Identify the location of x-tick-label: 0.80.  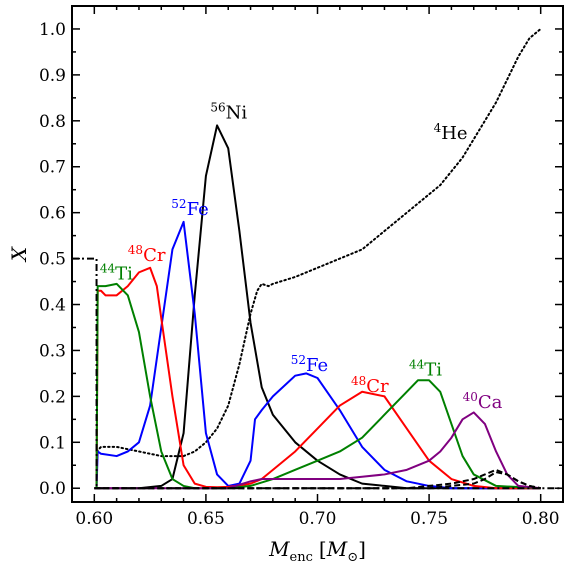
(541, 519).